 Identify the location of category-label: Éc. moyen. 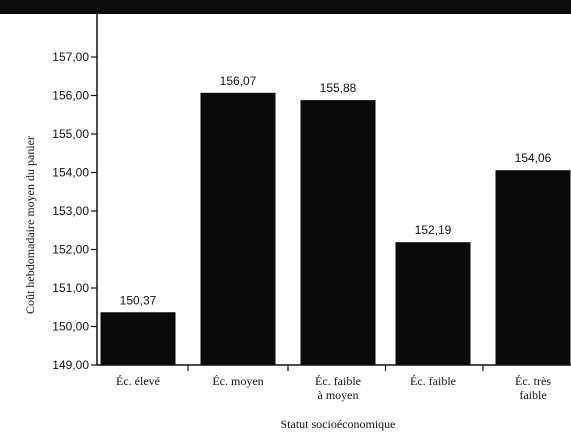
(237, 381).